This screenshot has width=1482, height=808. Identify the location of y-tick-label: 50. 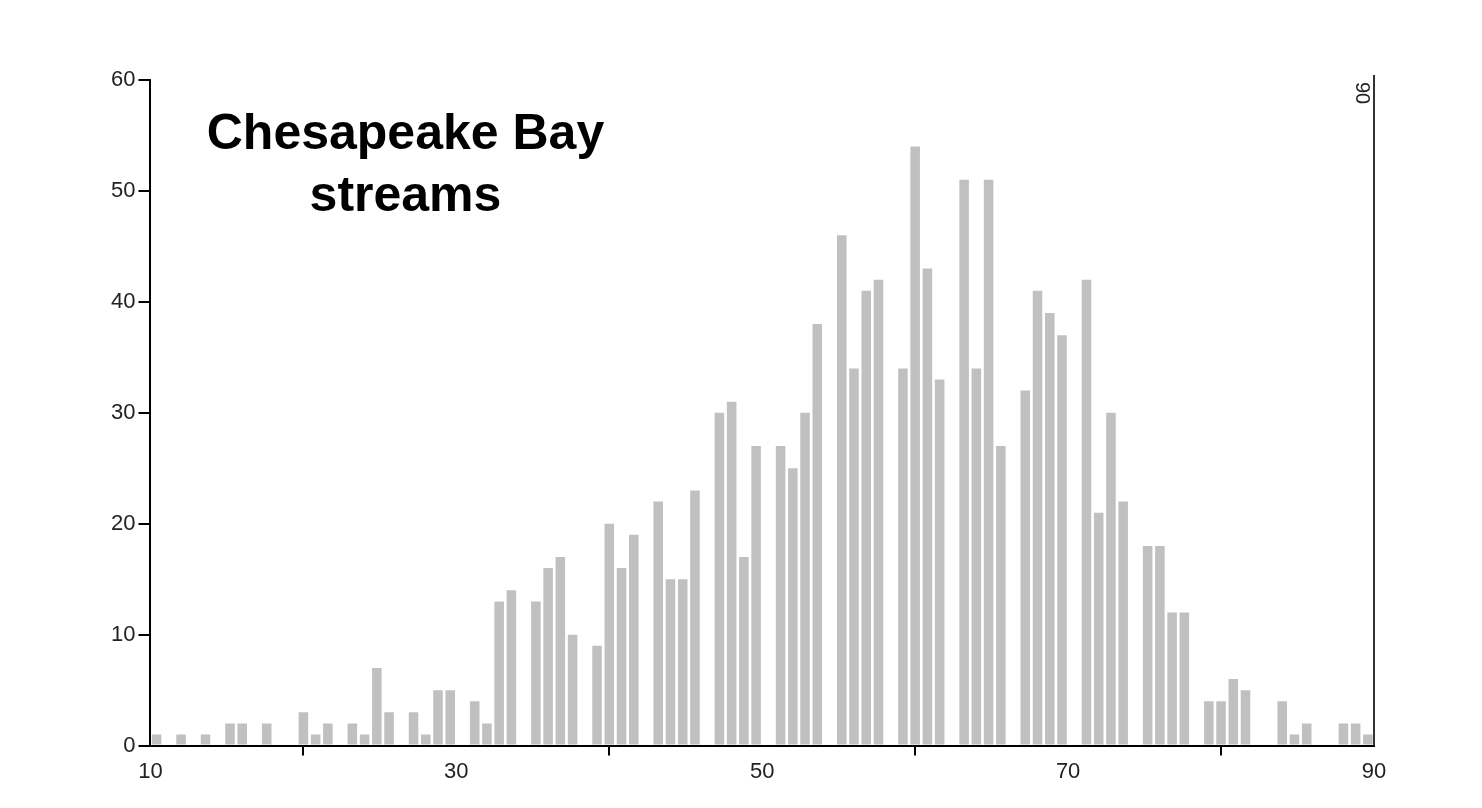
(123, 189).